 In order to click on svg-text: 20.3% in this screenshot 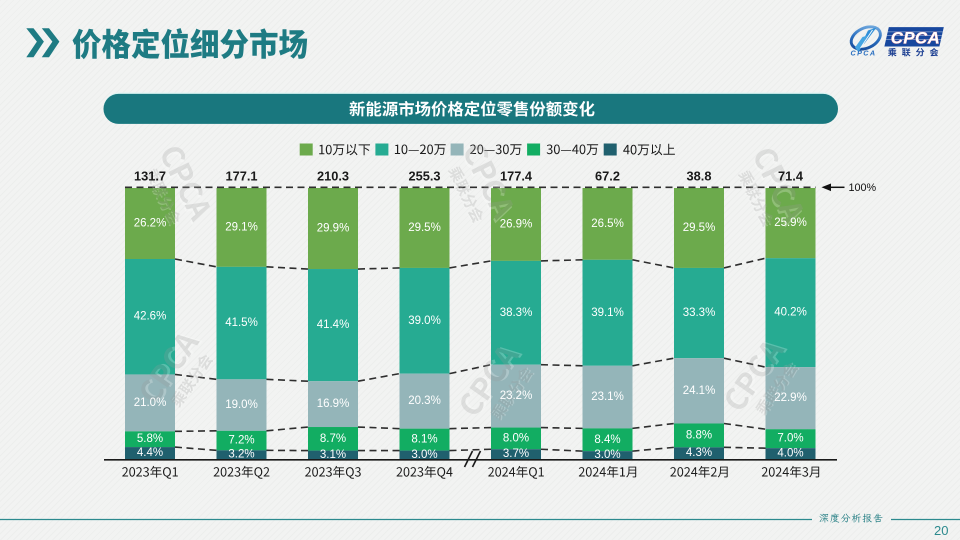, I will do `click(424, 401)`.